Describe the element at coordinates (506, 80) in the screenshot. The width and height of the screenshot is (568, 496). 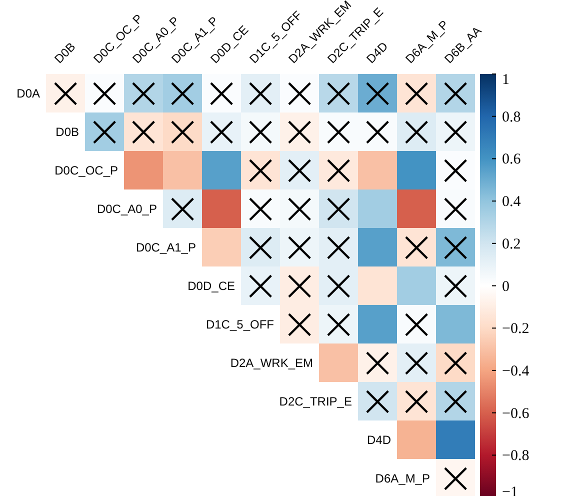
I see `color-bar-label: 1` at that location.